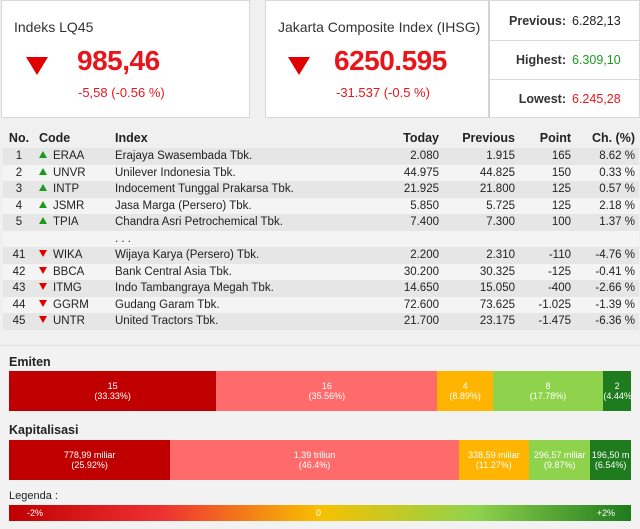  What do you see at coordinates (73, 288) in the screenshot?
I see `cell-code: ITMG` at bounding box center [73, 288].